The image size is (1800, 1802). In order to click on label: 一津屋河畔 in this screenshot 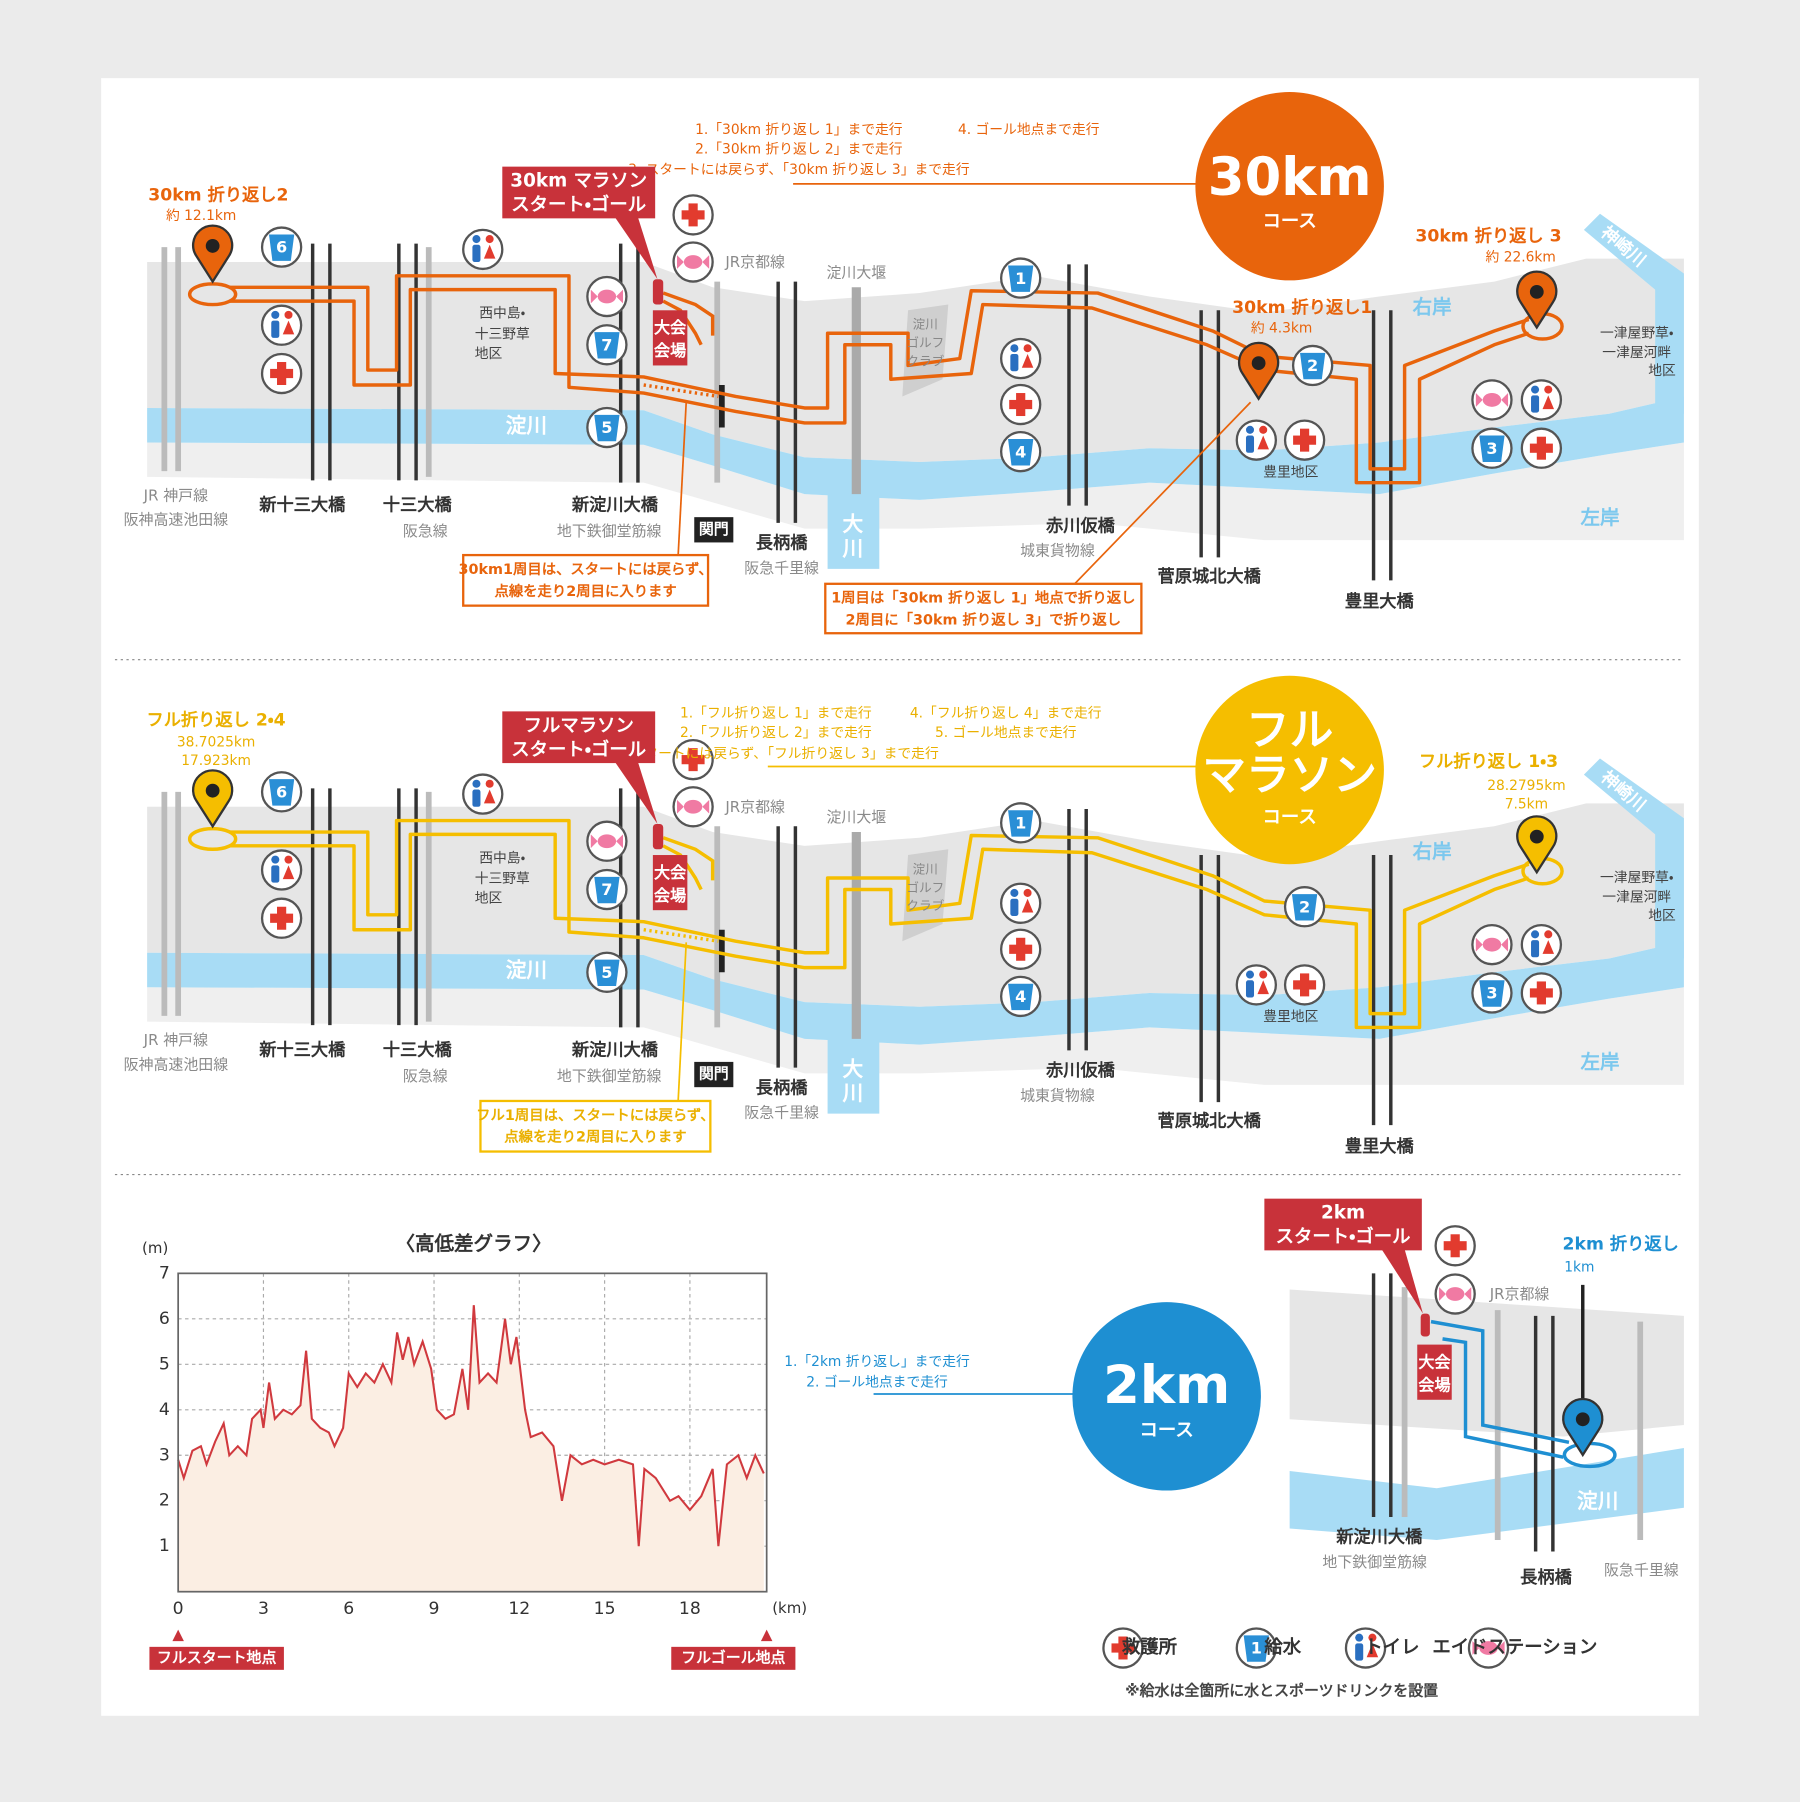, I will do `click(1636, 353)`.